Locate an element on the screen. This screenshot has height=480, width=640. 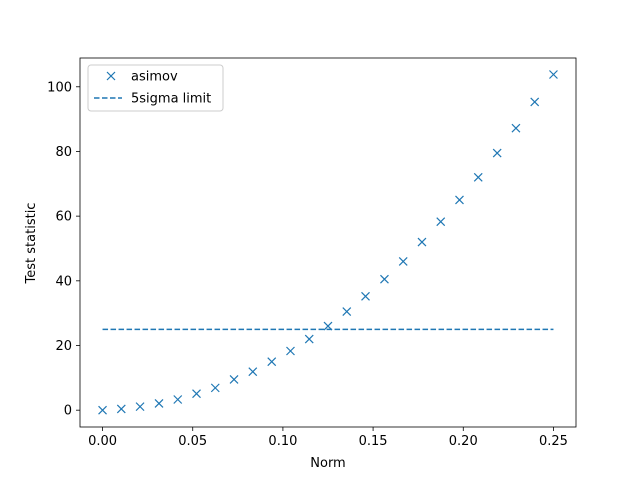
legend-box is located at coordinates (155, 88).